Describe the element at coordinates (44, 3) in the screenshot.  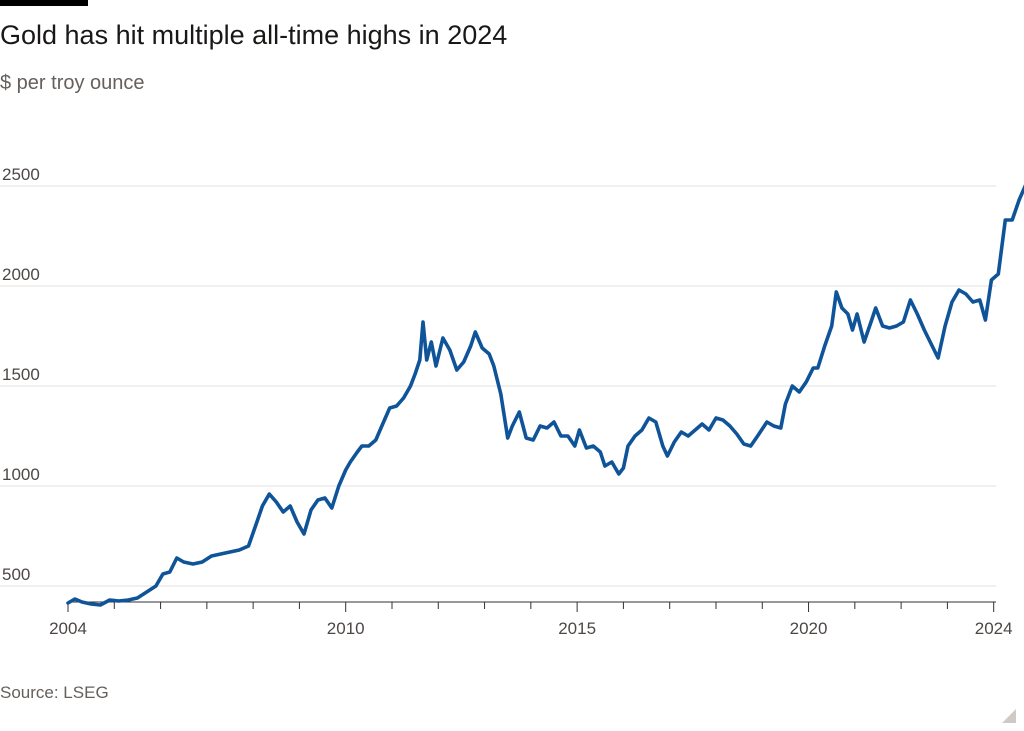
I see `brand-bar` at that location.